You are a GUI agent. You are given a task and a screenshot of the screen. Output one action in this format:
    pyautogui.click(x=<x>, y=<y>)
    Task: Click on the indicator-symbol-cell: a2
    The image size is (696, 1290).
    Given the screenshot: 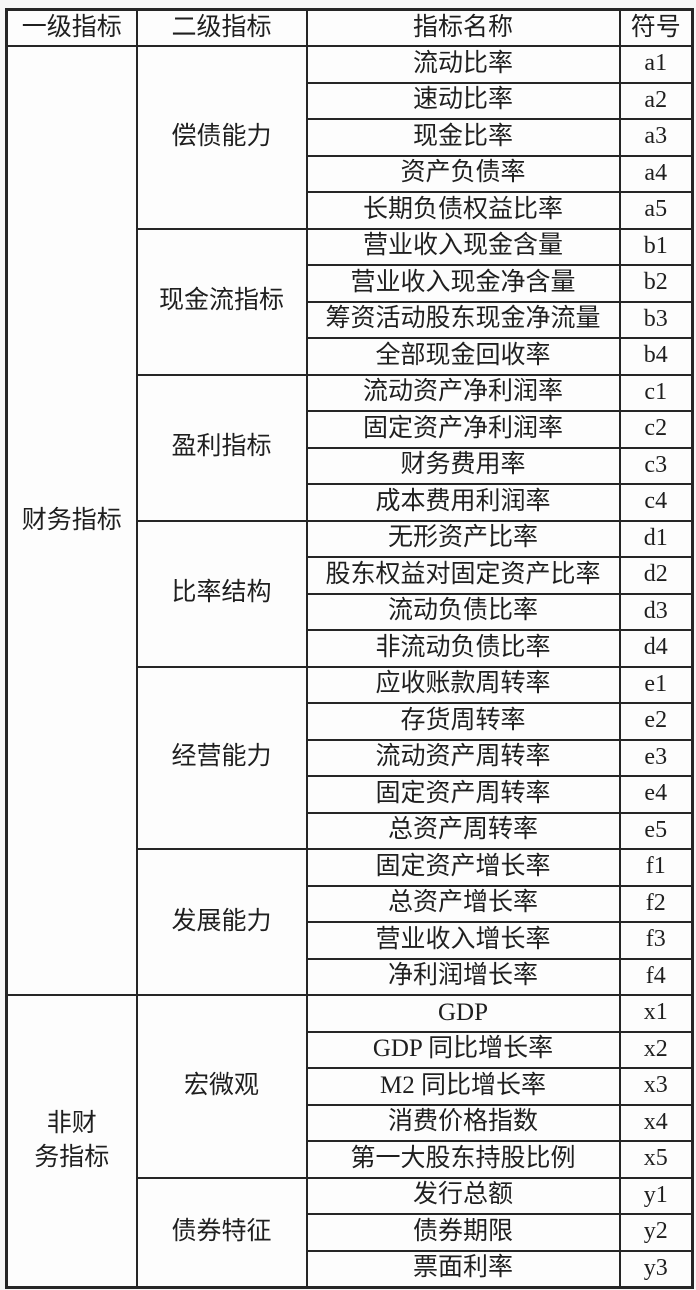 What is the action you would take?
    pyautogui.click(x=656, y=100)
    